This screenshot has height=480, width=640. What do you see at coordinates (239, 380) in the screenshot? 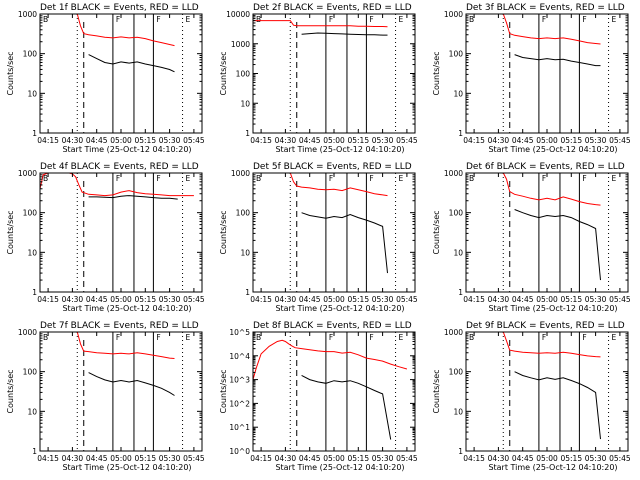
I see `y-tick-label: 10^3` at bounding box center [239, 380].